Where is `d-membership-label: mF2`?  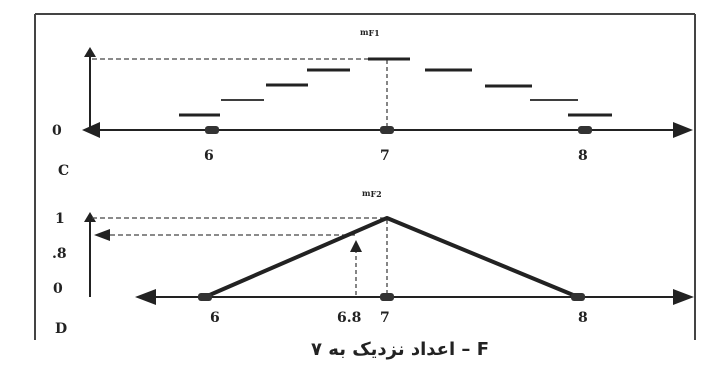 d-membership-label: mF2 is located at coordinates (372, 193).